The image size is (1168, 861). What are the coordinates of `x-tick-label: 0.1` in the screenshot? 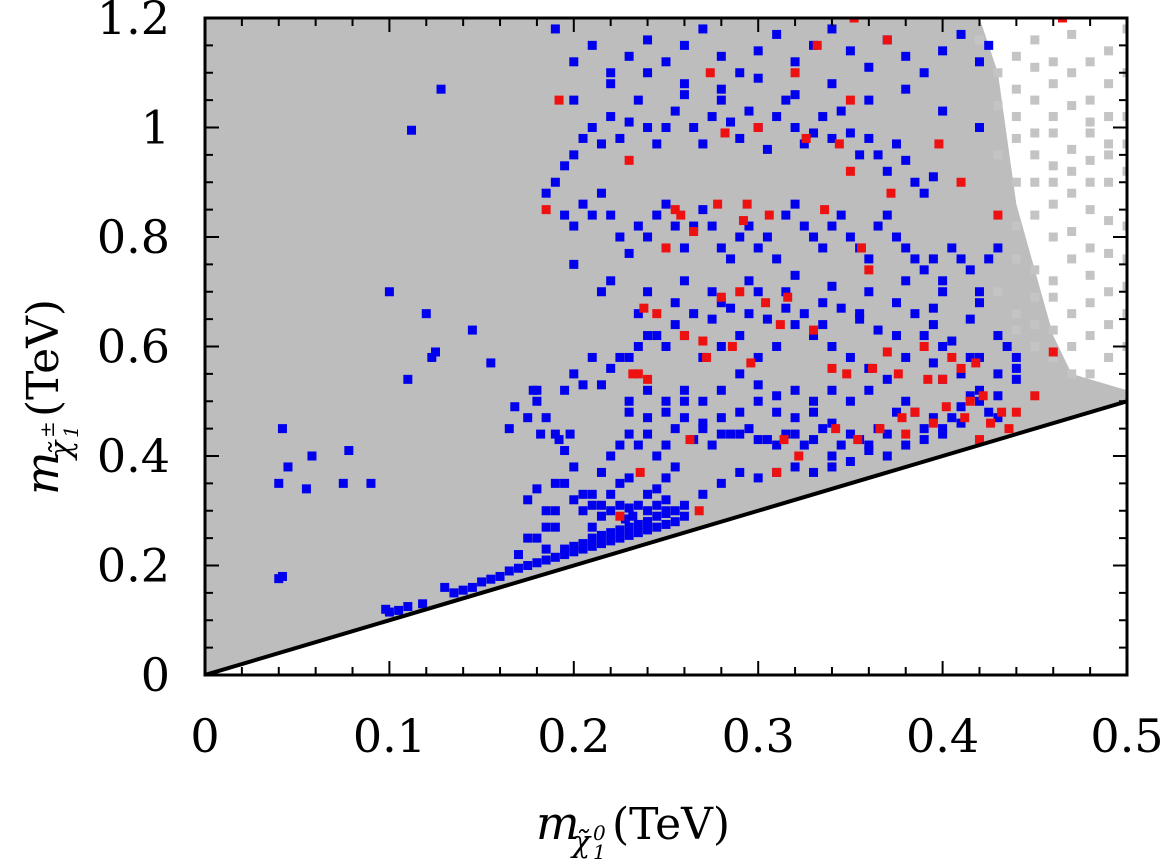 It's located at (389, 736).